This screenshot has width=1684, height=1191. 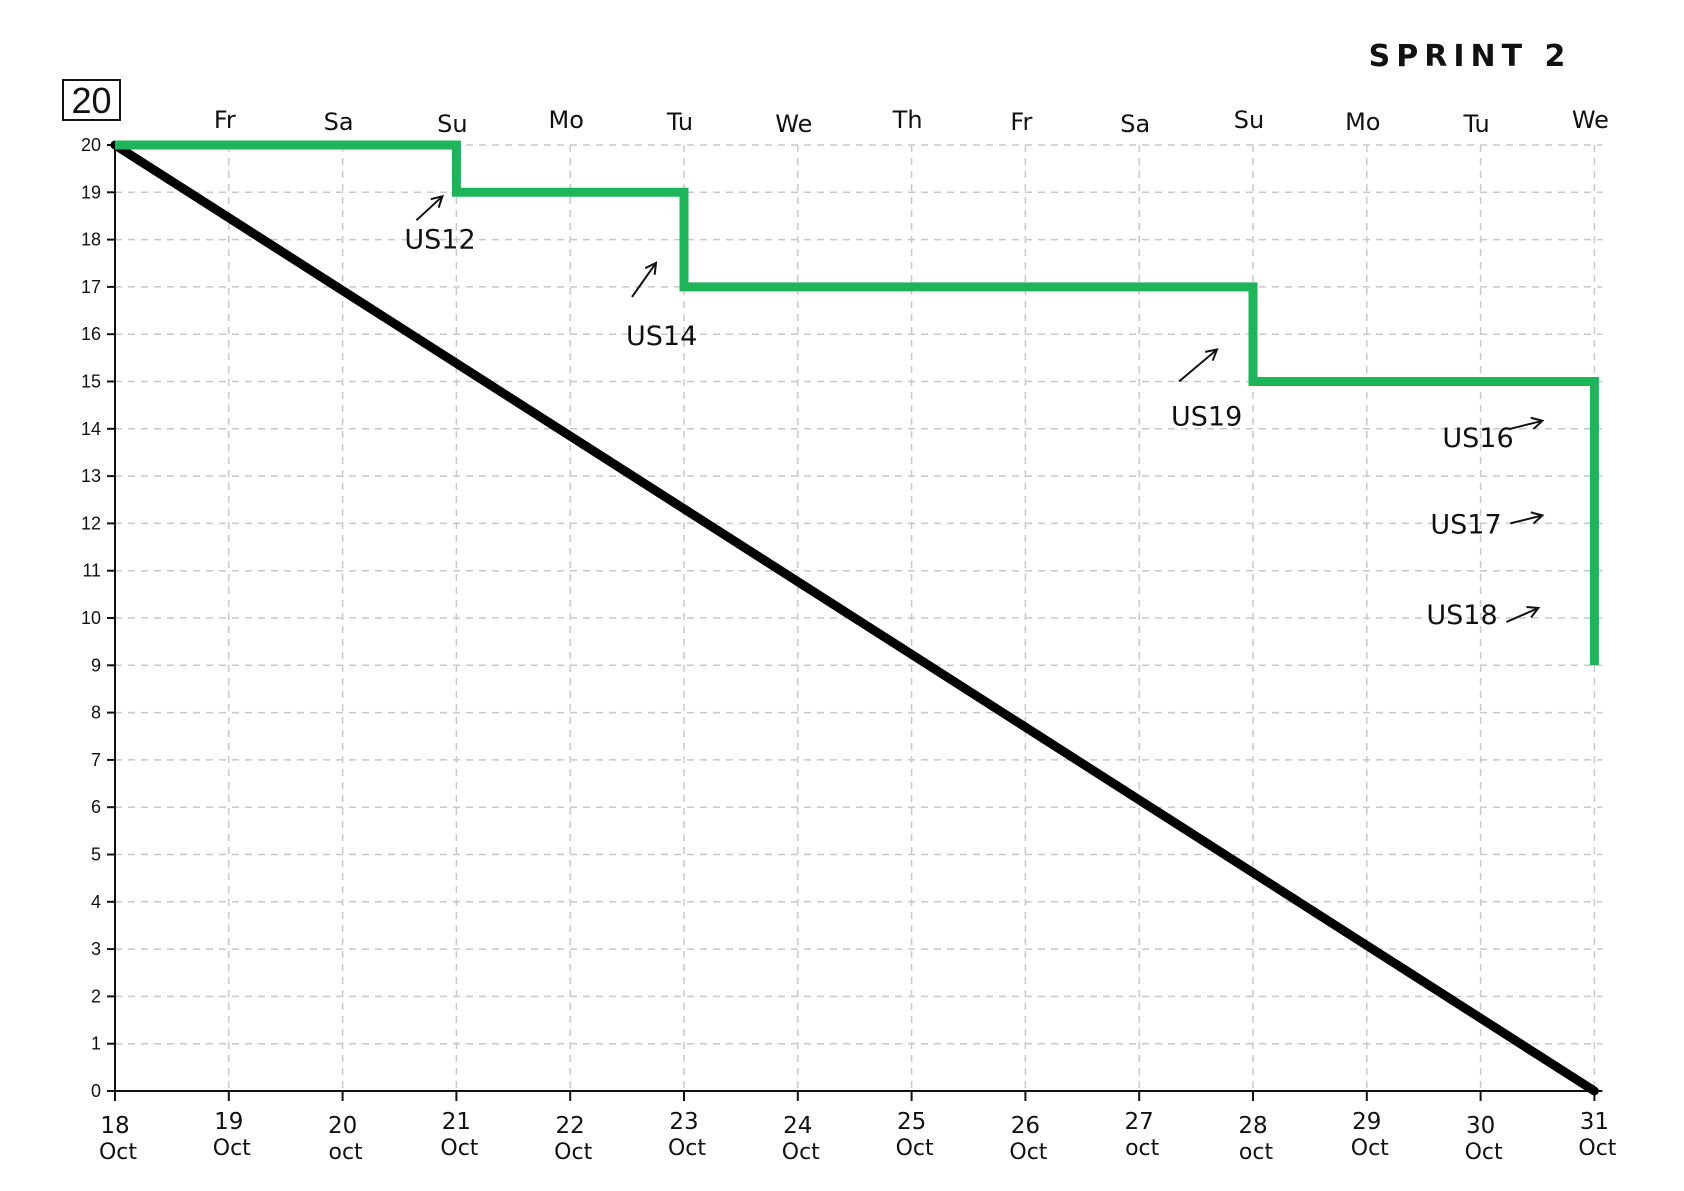 What do you see at coordinates (342, 1126) in the screenshot?
I see `x-tick-date: 20` at bounding box center [342, 1126].